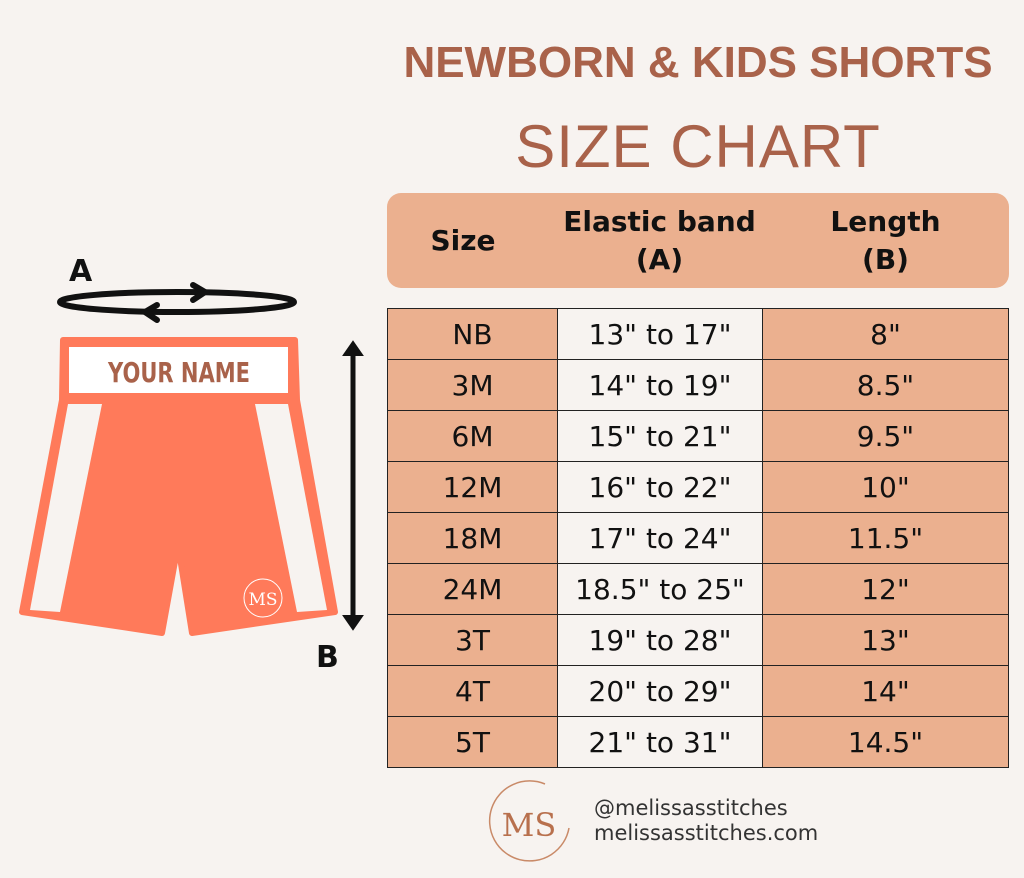  What do you see at coordinates (885, 487) in the screenshot?
I see `length-cell: 10"` at bounding box center [885, 487].